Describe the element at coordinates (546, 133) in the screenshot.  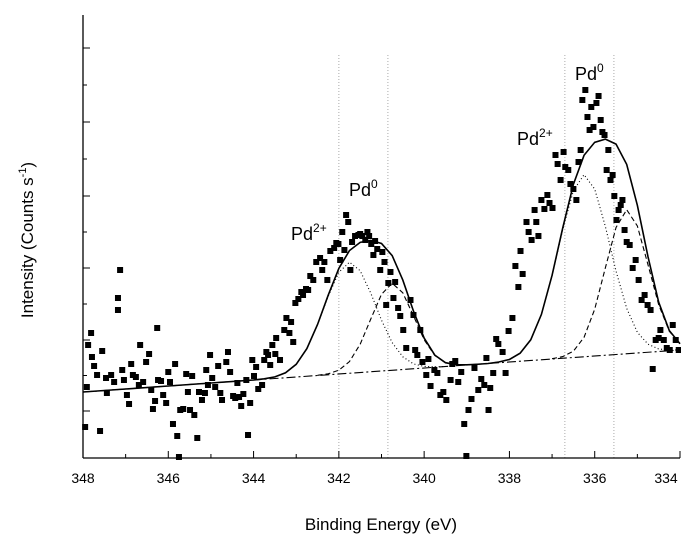
I see `annotation-sup: 2+` at that location.